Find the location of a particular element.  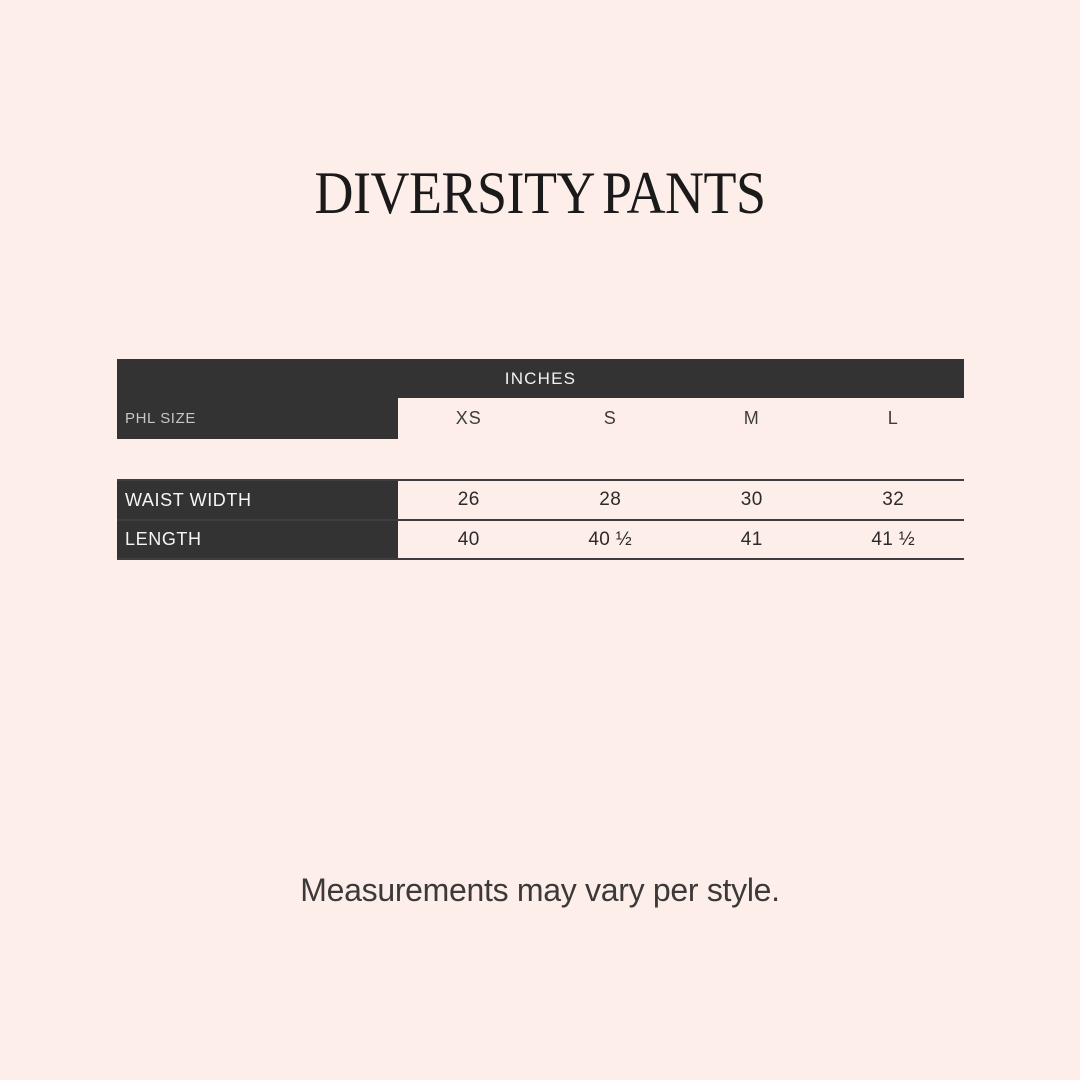

units-header-label: INCHES is located at coordinates (540, 378).